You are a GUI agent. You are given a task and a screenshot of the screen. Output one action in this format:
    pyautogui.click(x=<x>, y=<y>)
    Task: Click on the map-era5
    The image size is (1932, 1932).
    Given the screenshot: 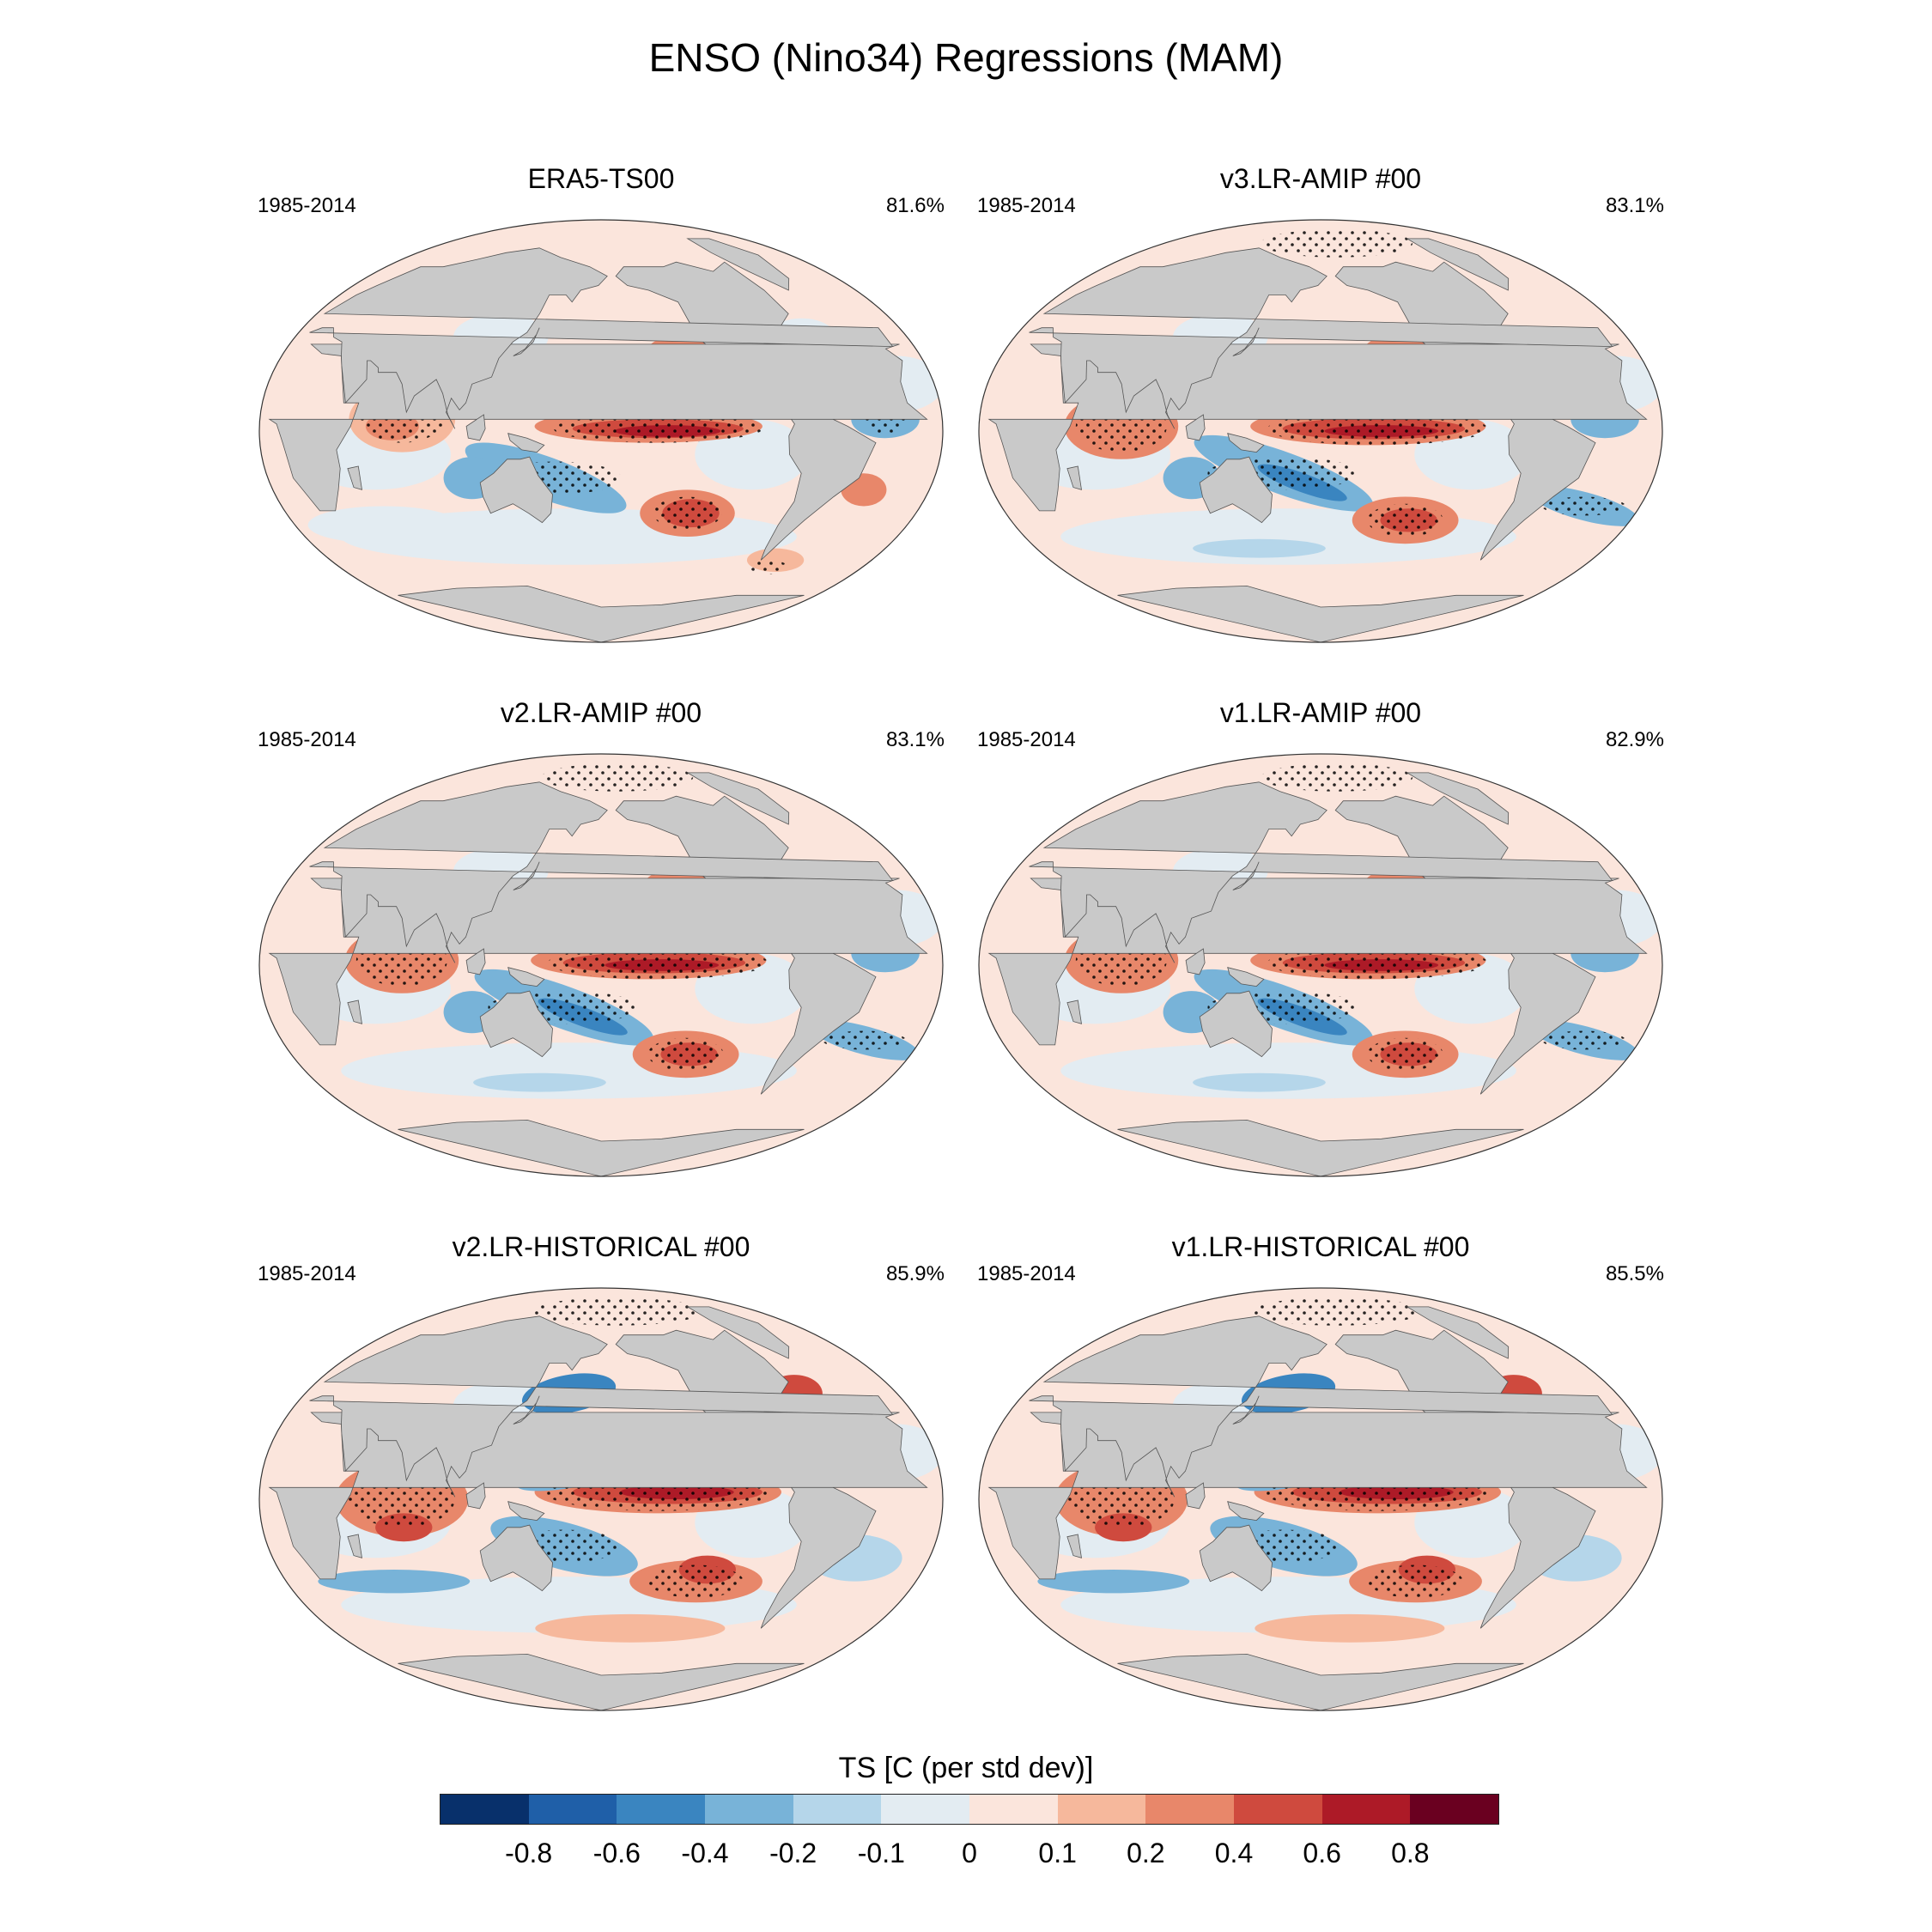 What is the action you would take?
    pyautogui.click(x=601, y=431)
    